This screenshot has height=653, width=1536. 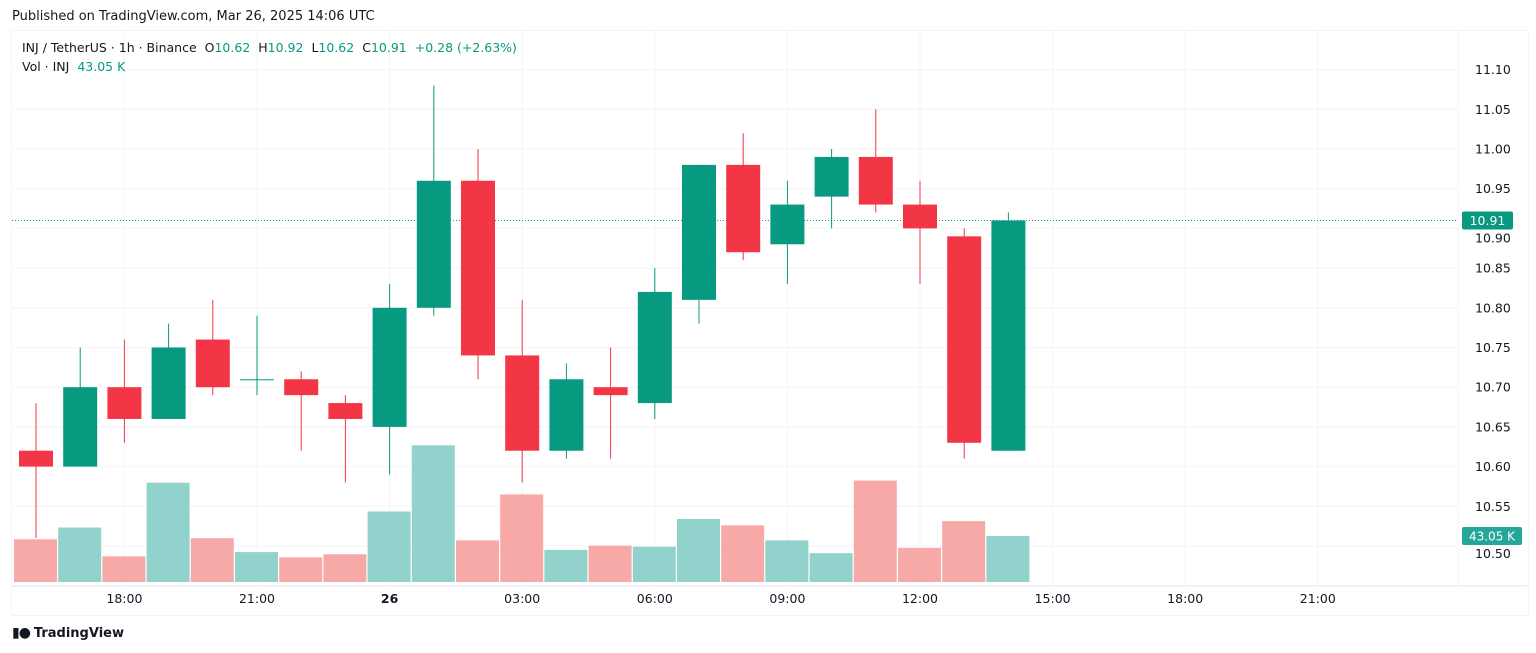 I want to click on change-value: +0.28 (+2.63%), so click(x=465, y=47).